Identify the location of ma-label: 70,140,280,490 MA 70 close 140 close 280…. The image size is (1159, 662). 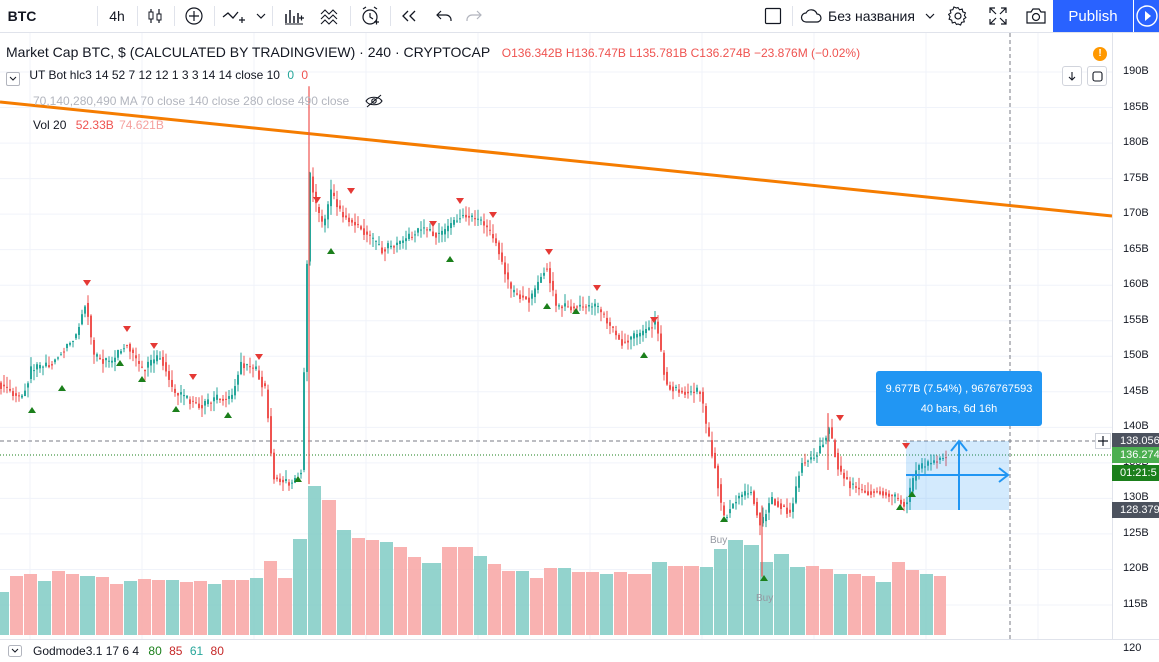
(191, 101).